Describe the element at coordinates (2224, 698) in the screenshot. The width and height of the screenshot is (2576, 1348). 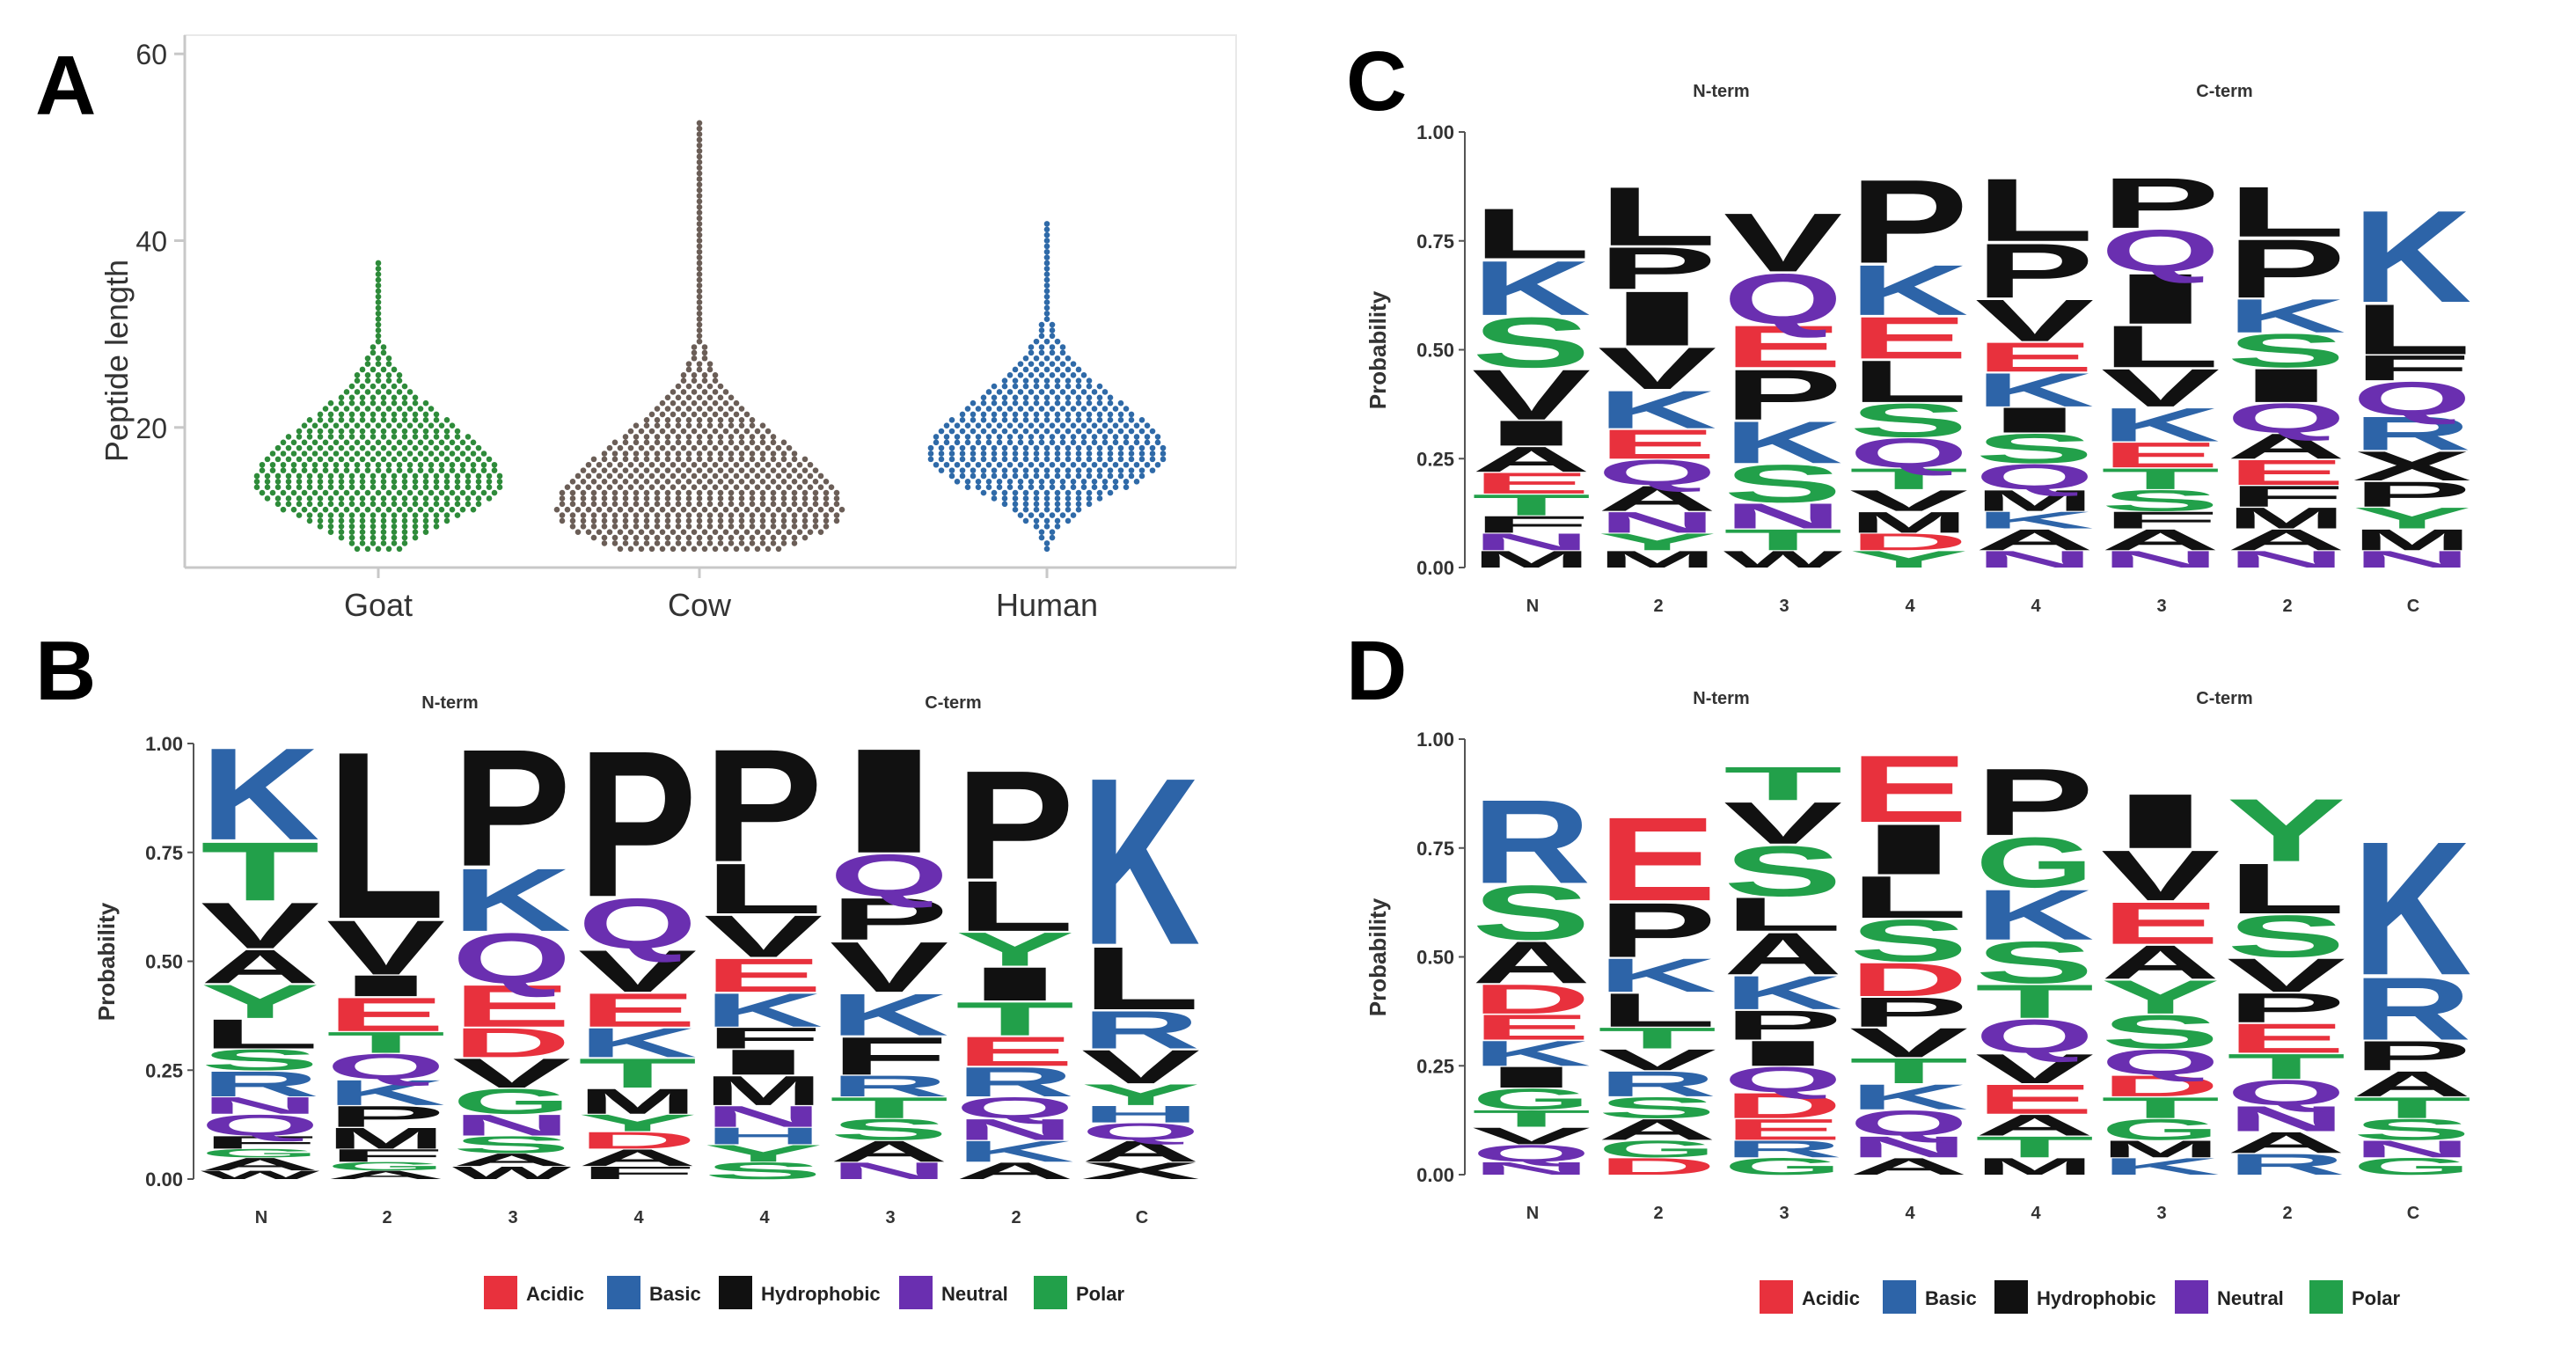
I see `logo-group-title: C-term` at that location.